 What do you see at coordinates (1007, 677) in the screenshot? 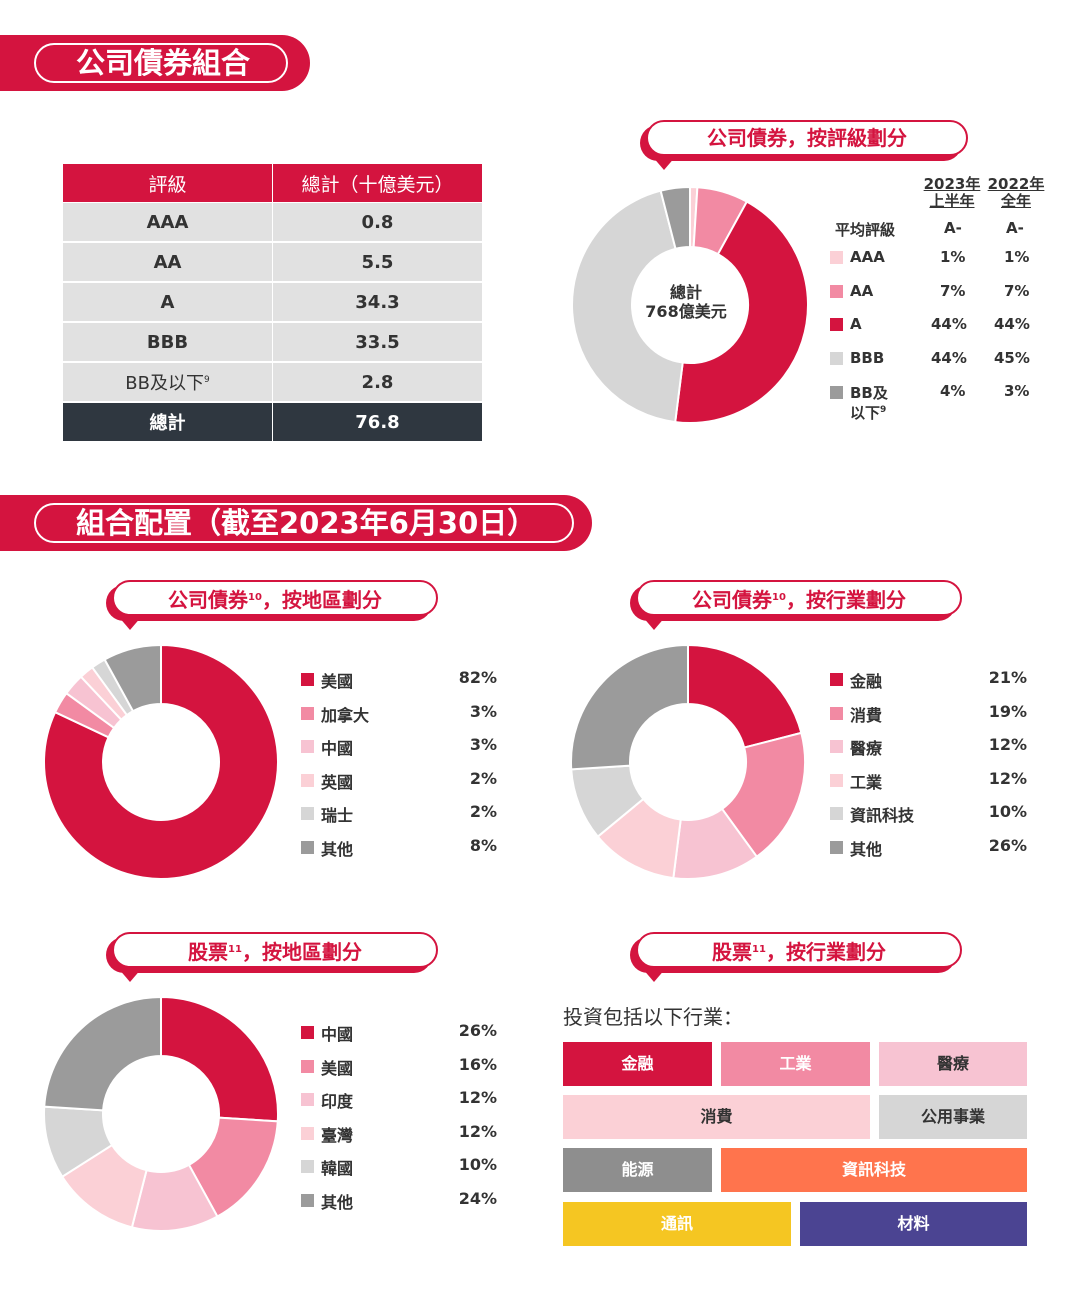
I see `legend-value: 21%` at bounding box center [1007, 677].